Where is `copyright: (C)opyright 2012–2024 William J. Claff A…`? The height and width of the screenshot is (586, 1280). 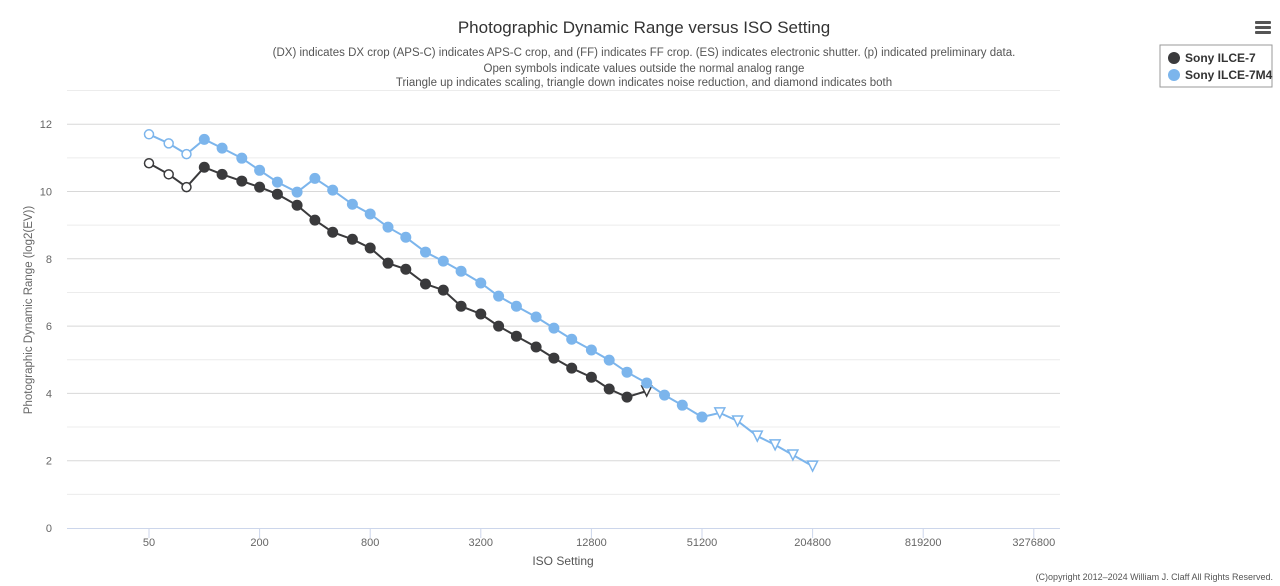
copyright: (C)opyright 2012–2024 William J. Claff A… is located at coordinates (1154, 577).